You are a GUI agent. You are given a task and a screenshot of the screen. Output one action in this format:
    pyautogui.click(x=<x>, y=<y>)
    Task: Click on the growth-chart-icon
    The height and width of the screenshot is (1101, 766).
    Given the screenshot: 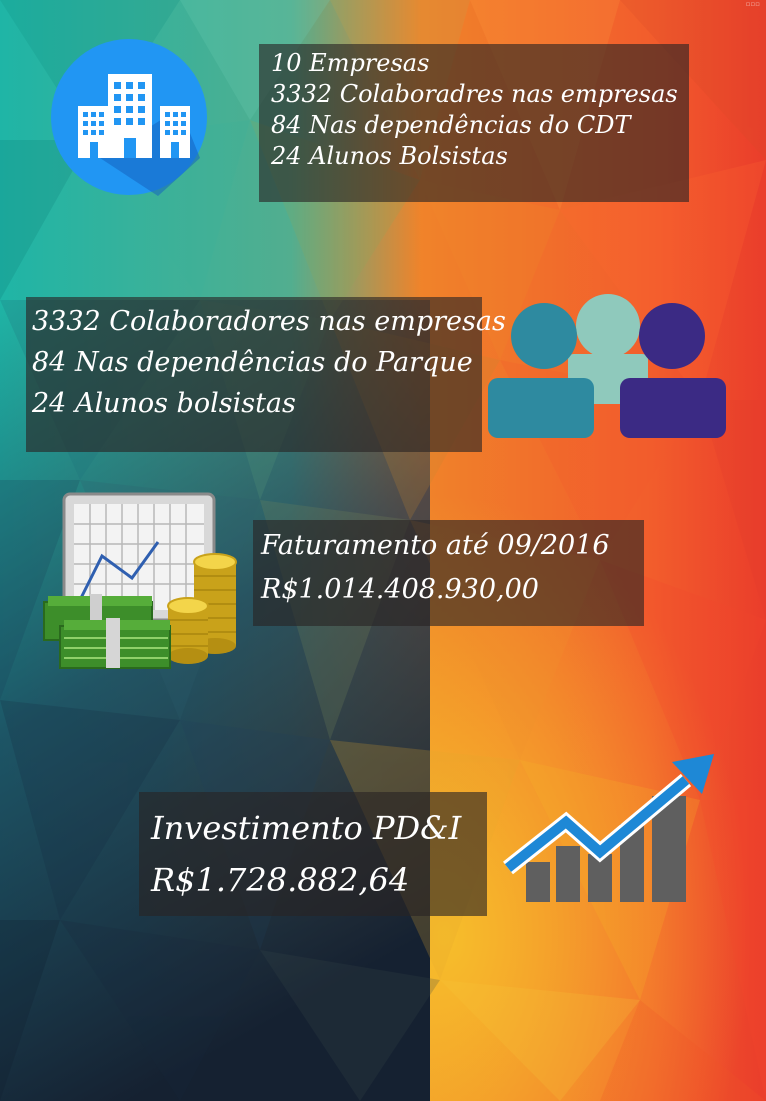 What is the action you would take?
    pyautogui.click(x=608, y=828)
    